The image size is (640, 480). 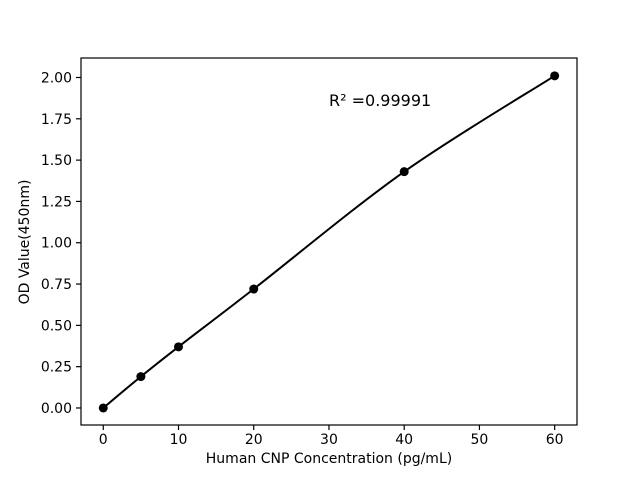 I want to click on y-tick-label: 1.75, so click(x=56, y=120).